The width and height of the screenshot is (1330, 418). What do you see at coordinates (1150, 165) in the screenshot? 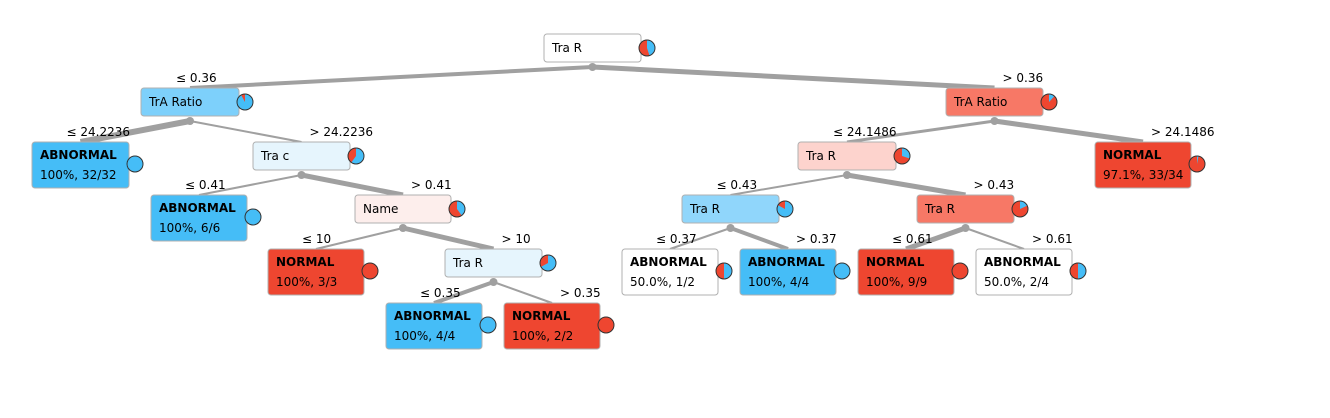
I see `leaf-node: NORMAL 97.1%, 33/34` at bounding box center [1150, 165].